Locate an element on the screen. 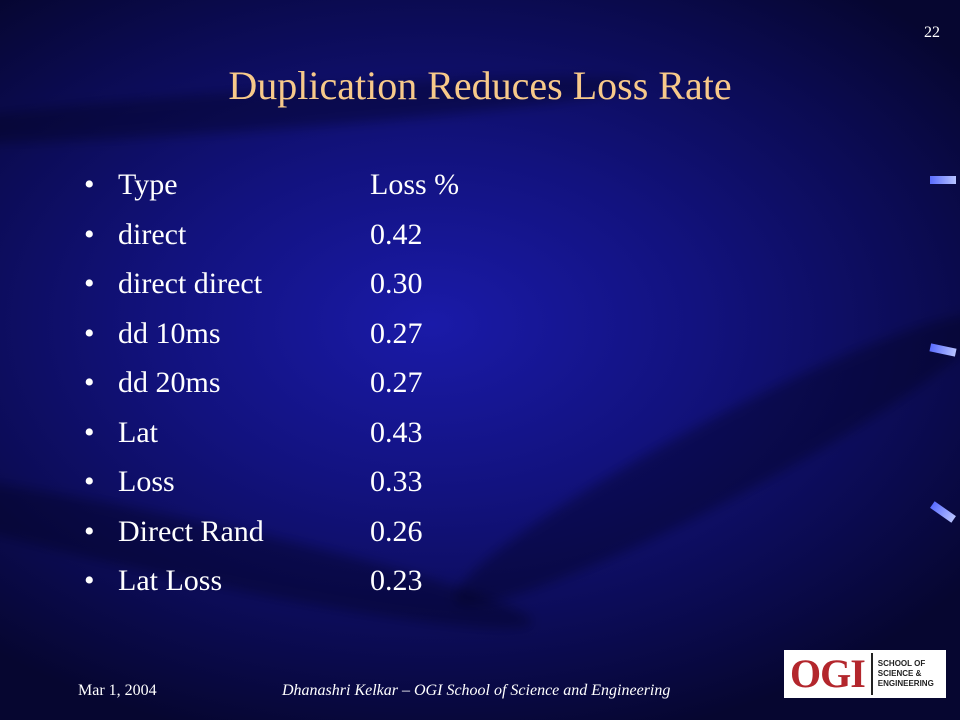 This screenshot has width=960, height=720. row-type: direct direct is located at coordinates (190, 283).